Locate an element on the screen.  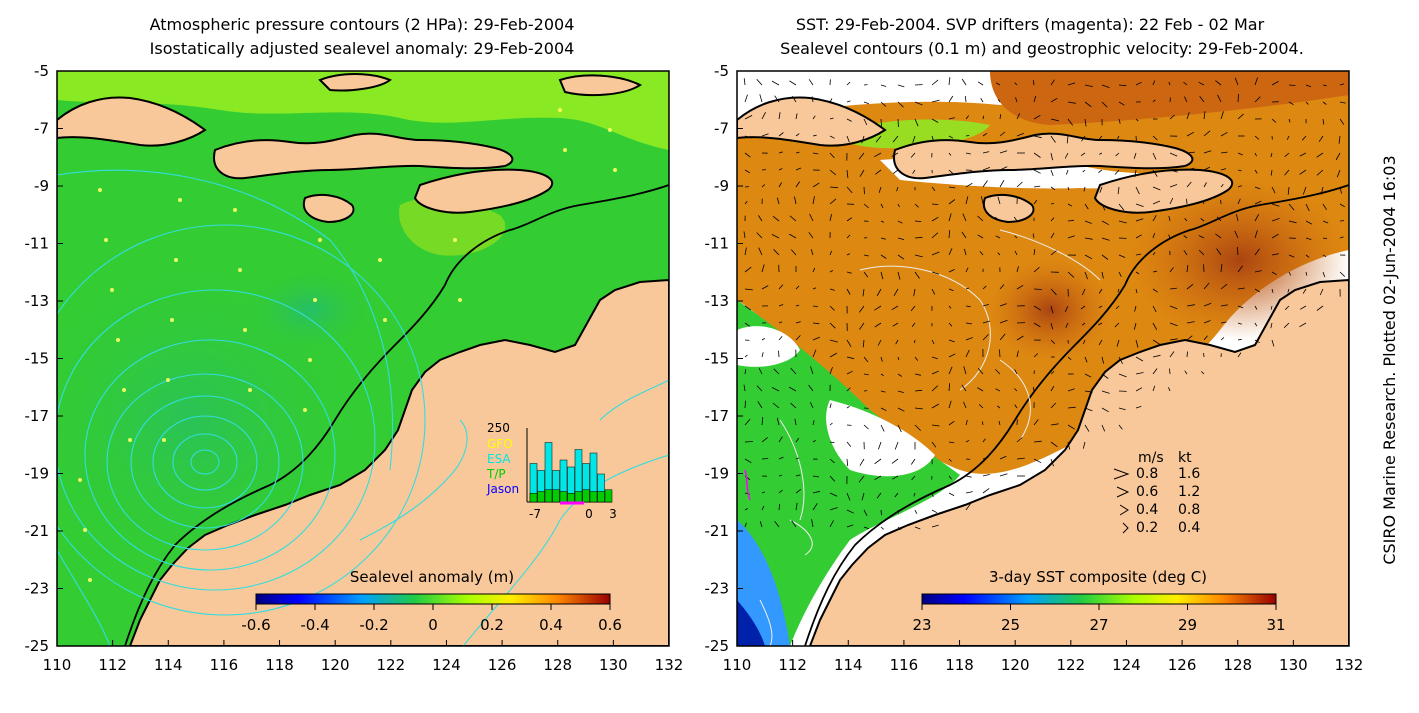
velocity-legend-kt: 1.2 is located at coordinates (1189, 492).